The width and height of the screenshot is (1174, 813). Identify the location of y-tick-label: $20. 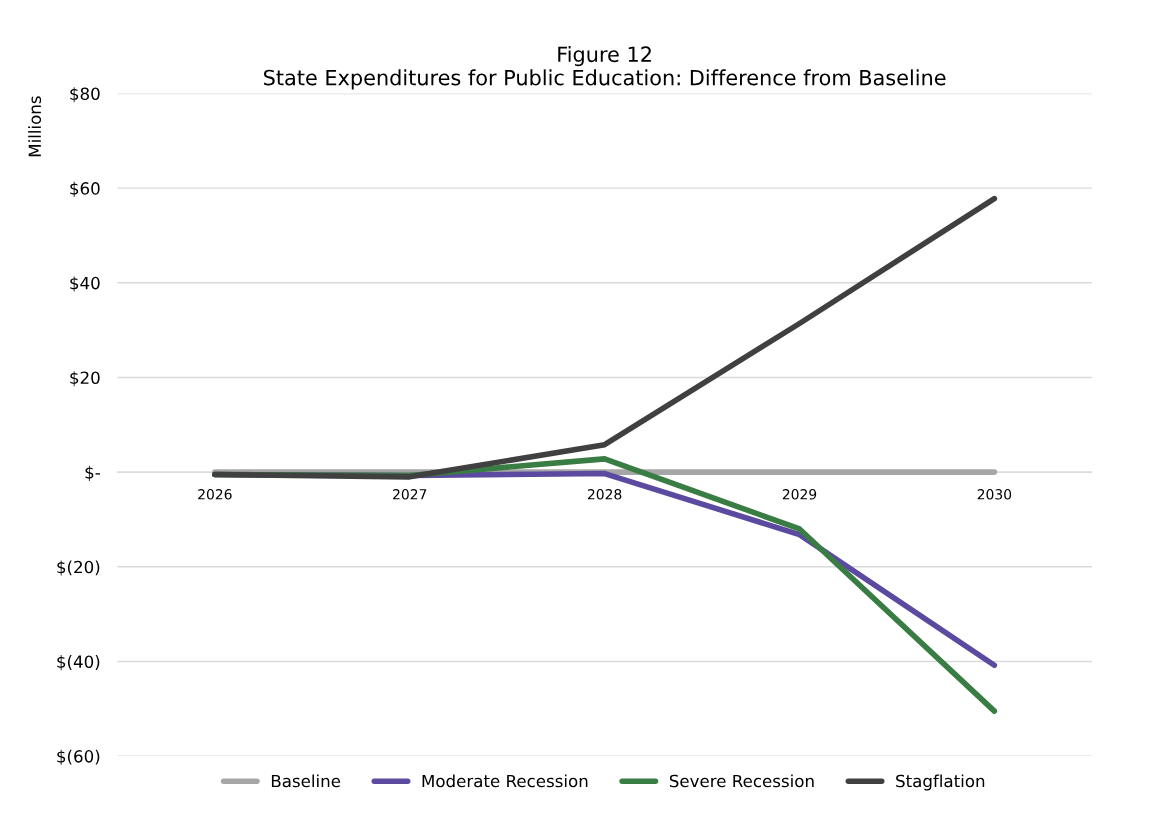
(85, 379).